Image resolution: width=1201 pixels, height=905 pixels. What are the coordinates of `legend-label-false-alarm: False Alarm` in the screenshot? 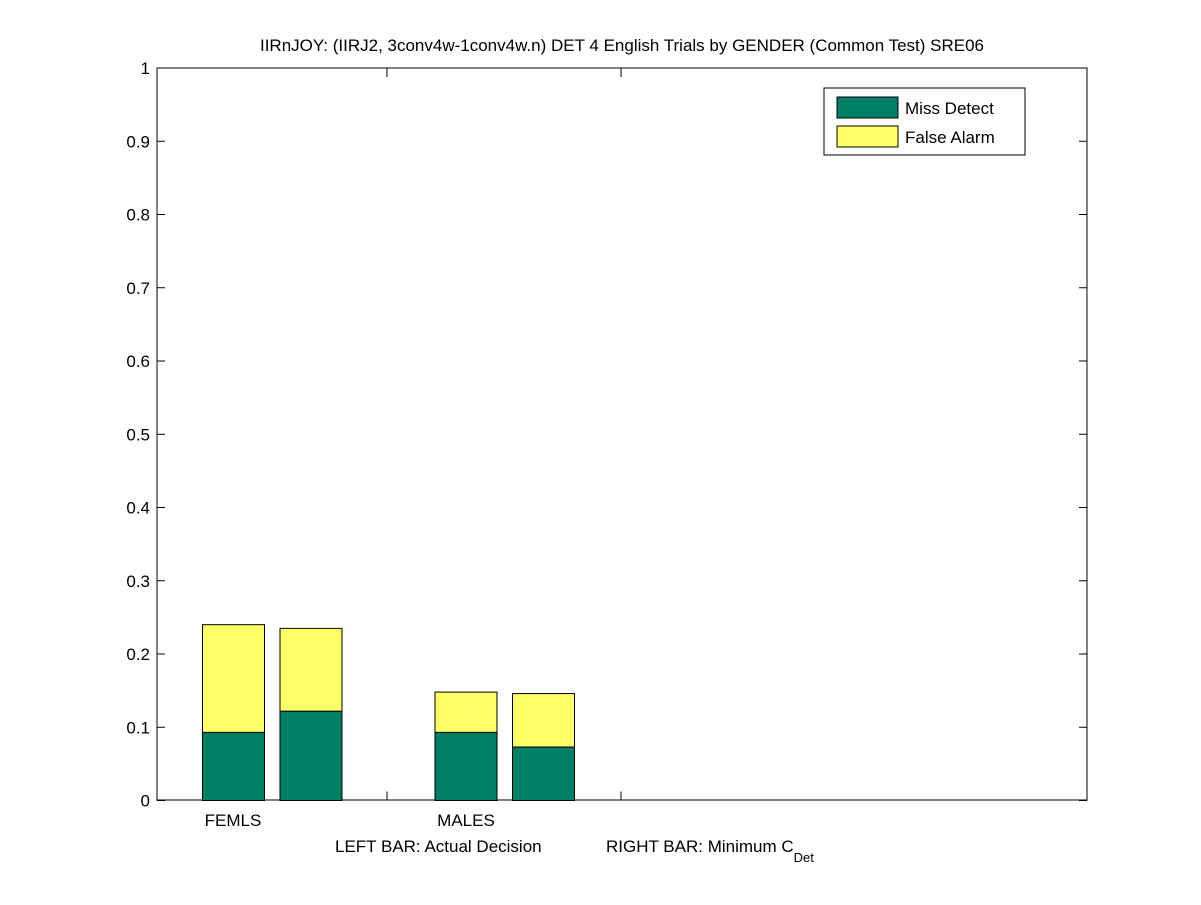 It's located at (950, 137).